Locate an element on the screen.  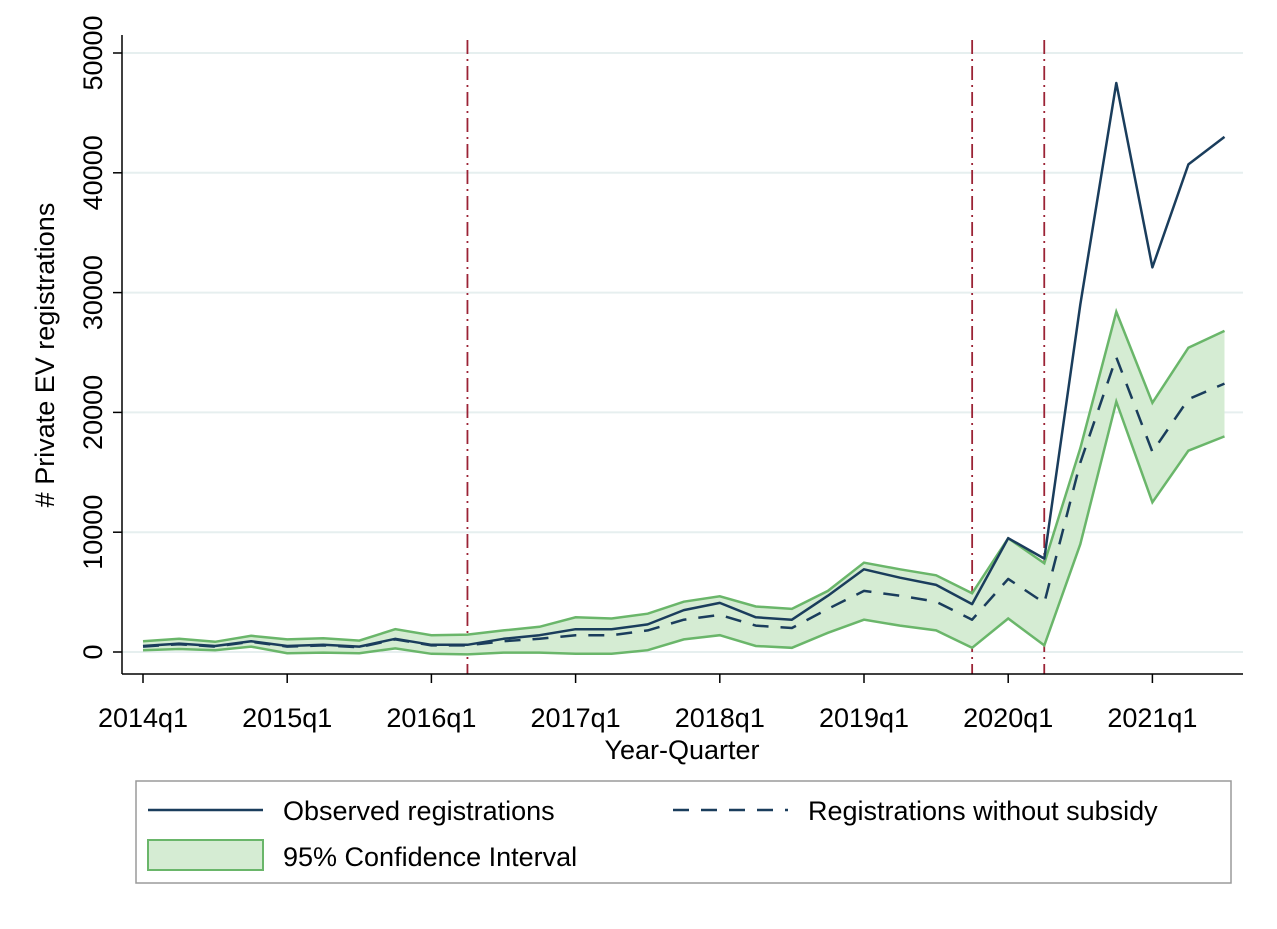
y-axis-title: # Private EV registrations is located at coordinates (45, 355).